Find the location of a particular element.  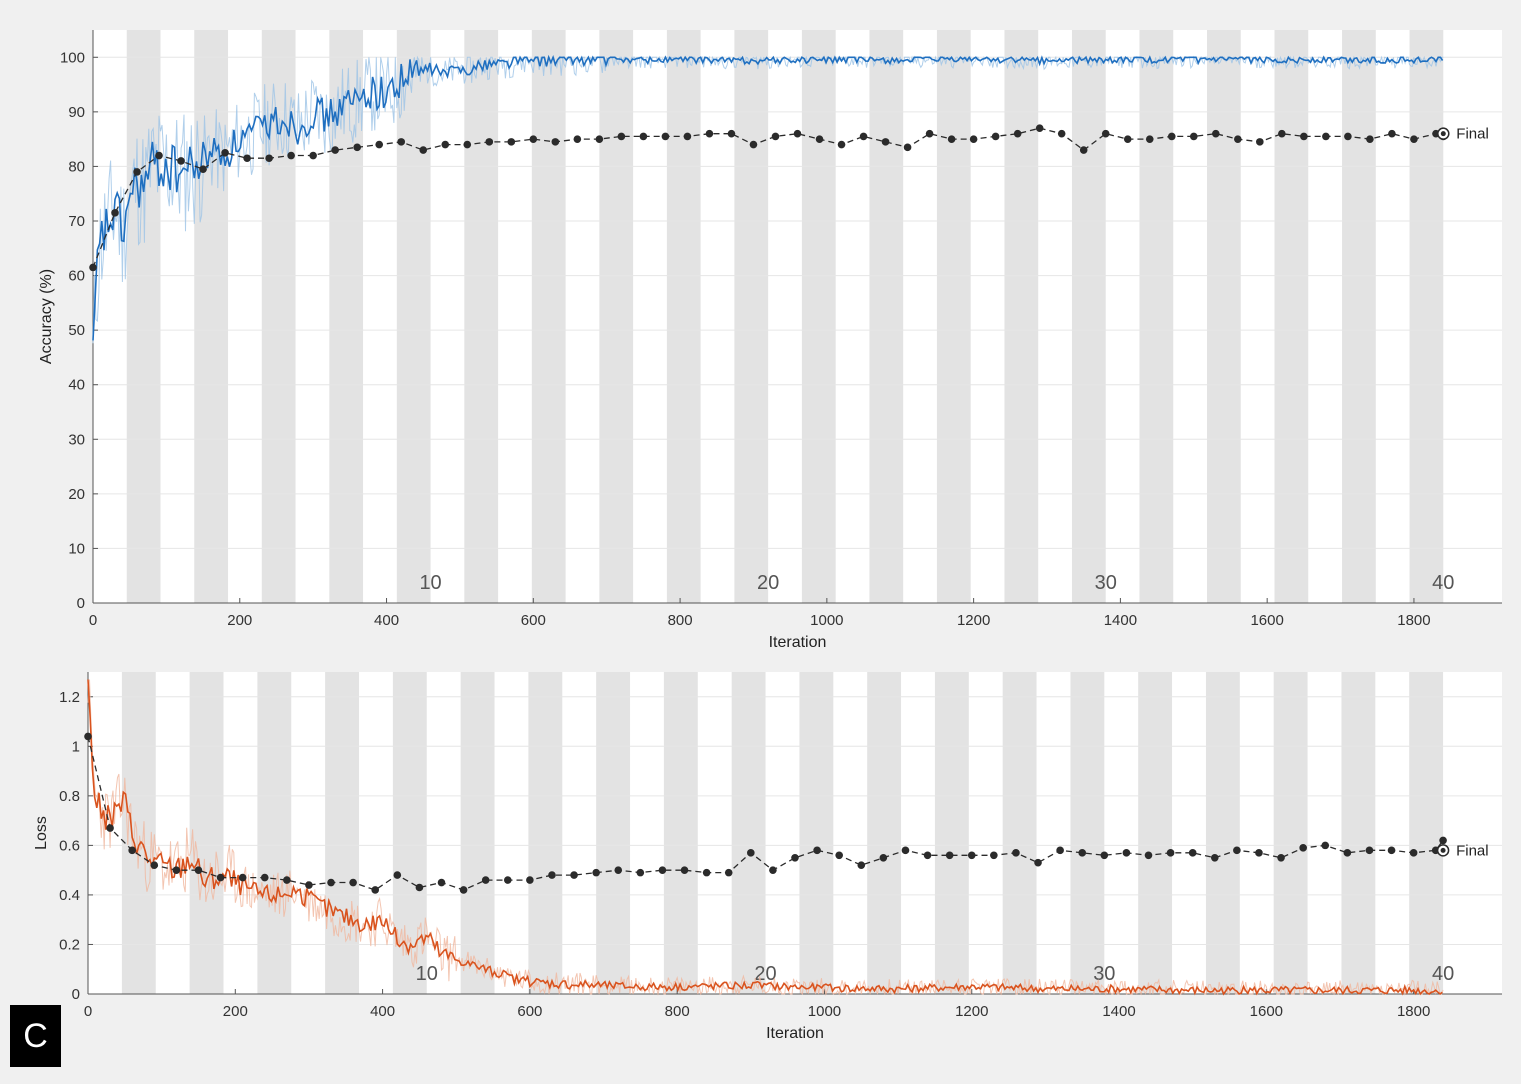

accuracy-y-tick-label: 80 is located at coordinates (76, 166).